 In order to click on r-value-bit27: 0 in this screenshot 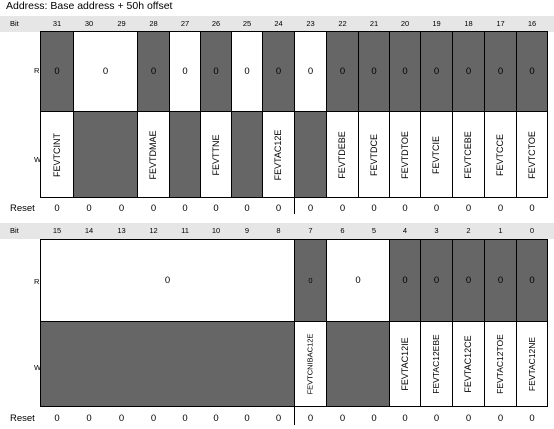, I will do `click(185, 71)`.